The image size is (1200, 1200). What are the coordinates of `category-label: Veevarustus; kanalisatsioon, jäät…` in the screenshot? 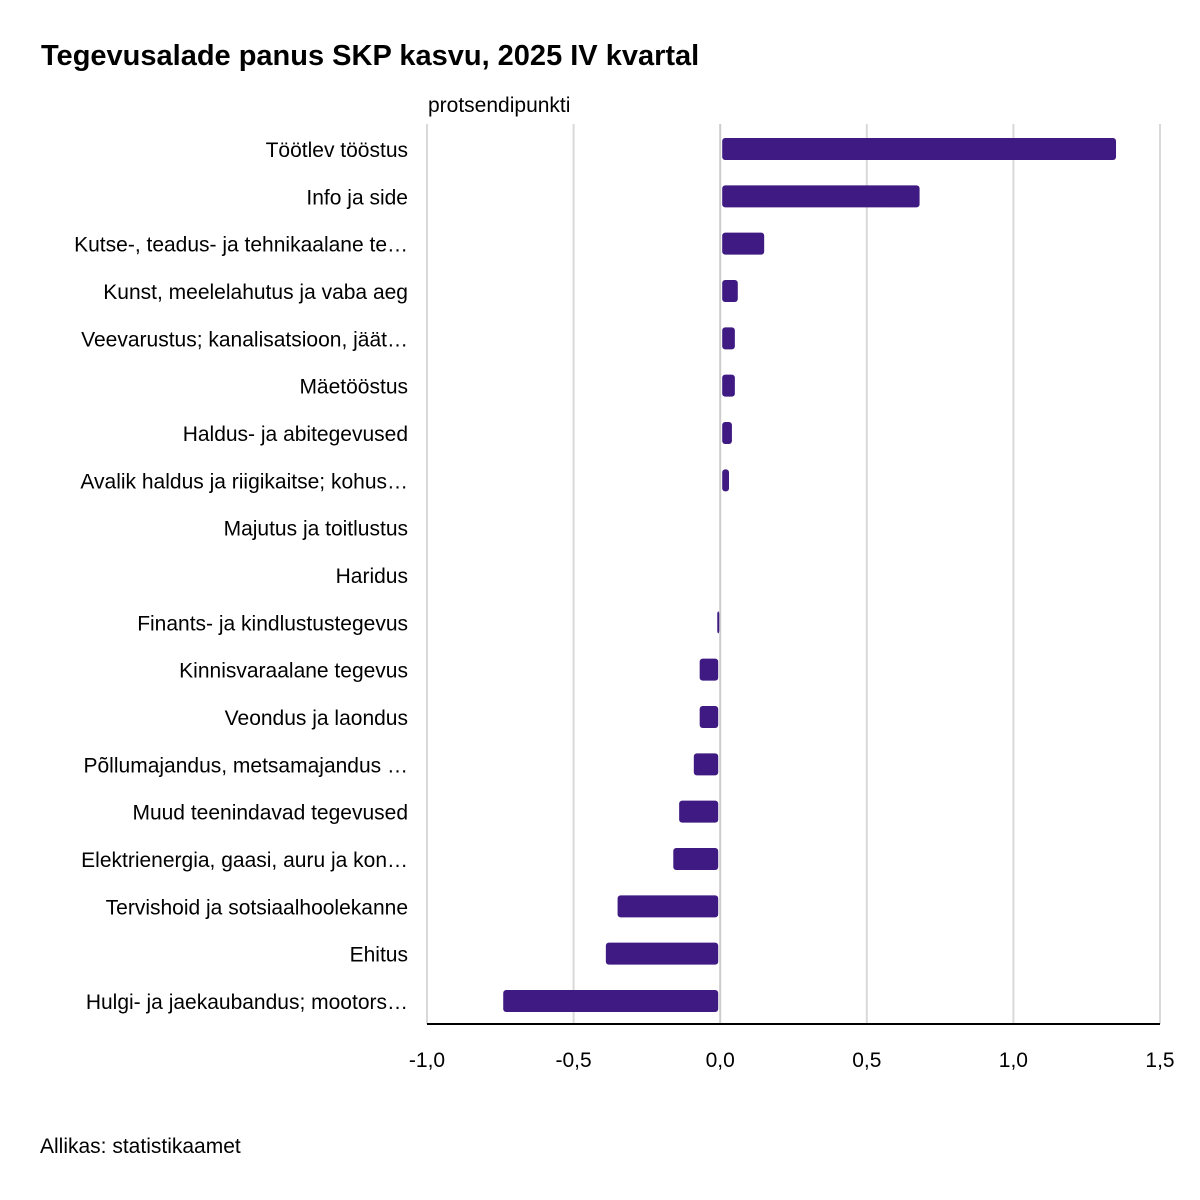 It's located at (244, 339).